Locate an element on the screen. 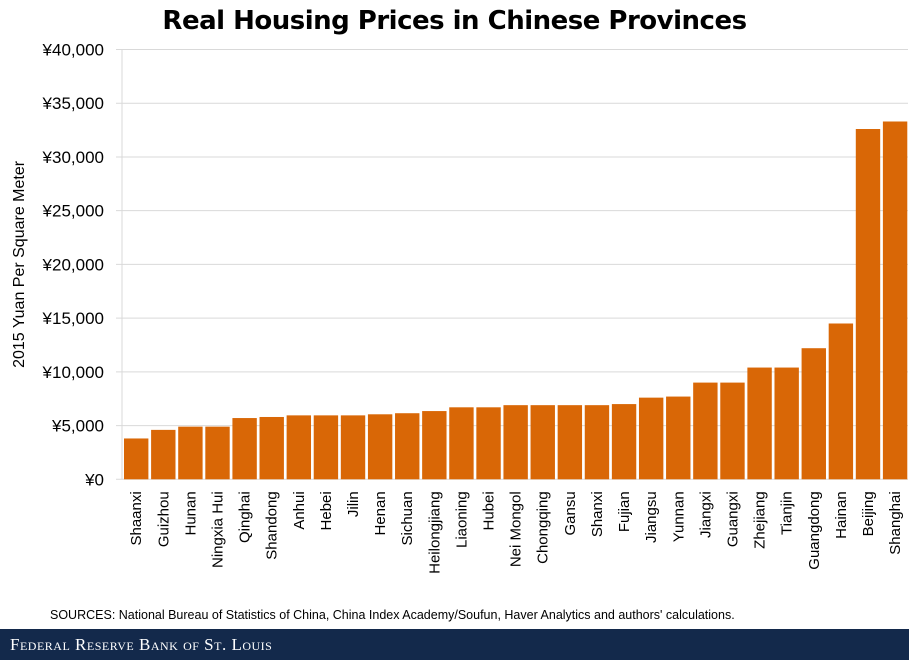 The height and width of the screenshot is (660, 909). bar-nei-mongol is located at coordinates (515, 442).